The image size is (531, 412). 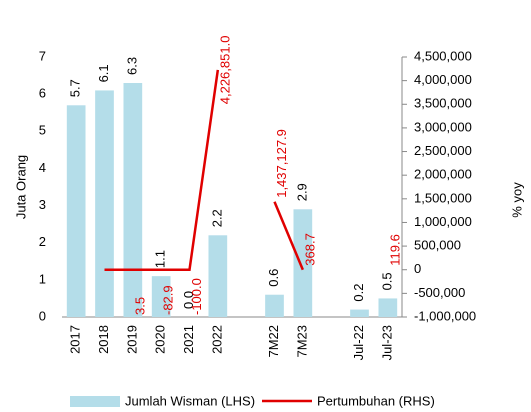 I want to click on bar-value-label: 0.2, so click(x=358, y=292).